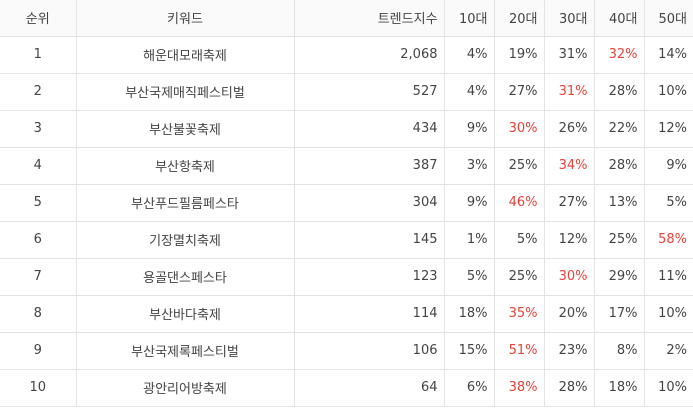 The image size is (693, 408). I want to click on header-age30: 30대, so click(569, 18).